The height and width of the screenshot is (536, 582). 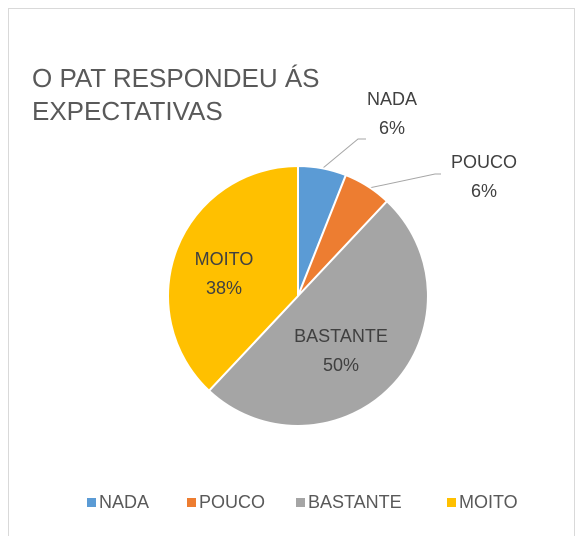 What do you see at coordinates (224, 259) in the screenshot?
I see `data-label-category: MOITO` at bounding box center [224, 259].